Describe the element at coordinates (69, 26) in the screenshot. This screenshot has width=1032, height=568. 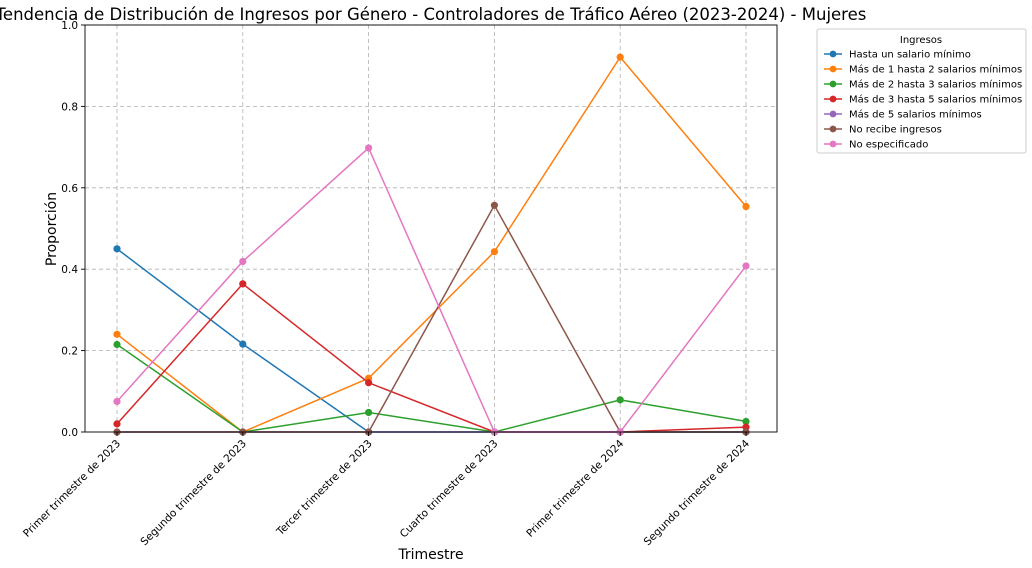
I see `y-tick-label: 1.0` at that location.